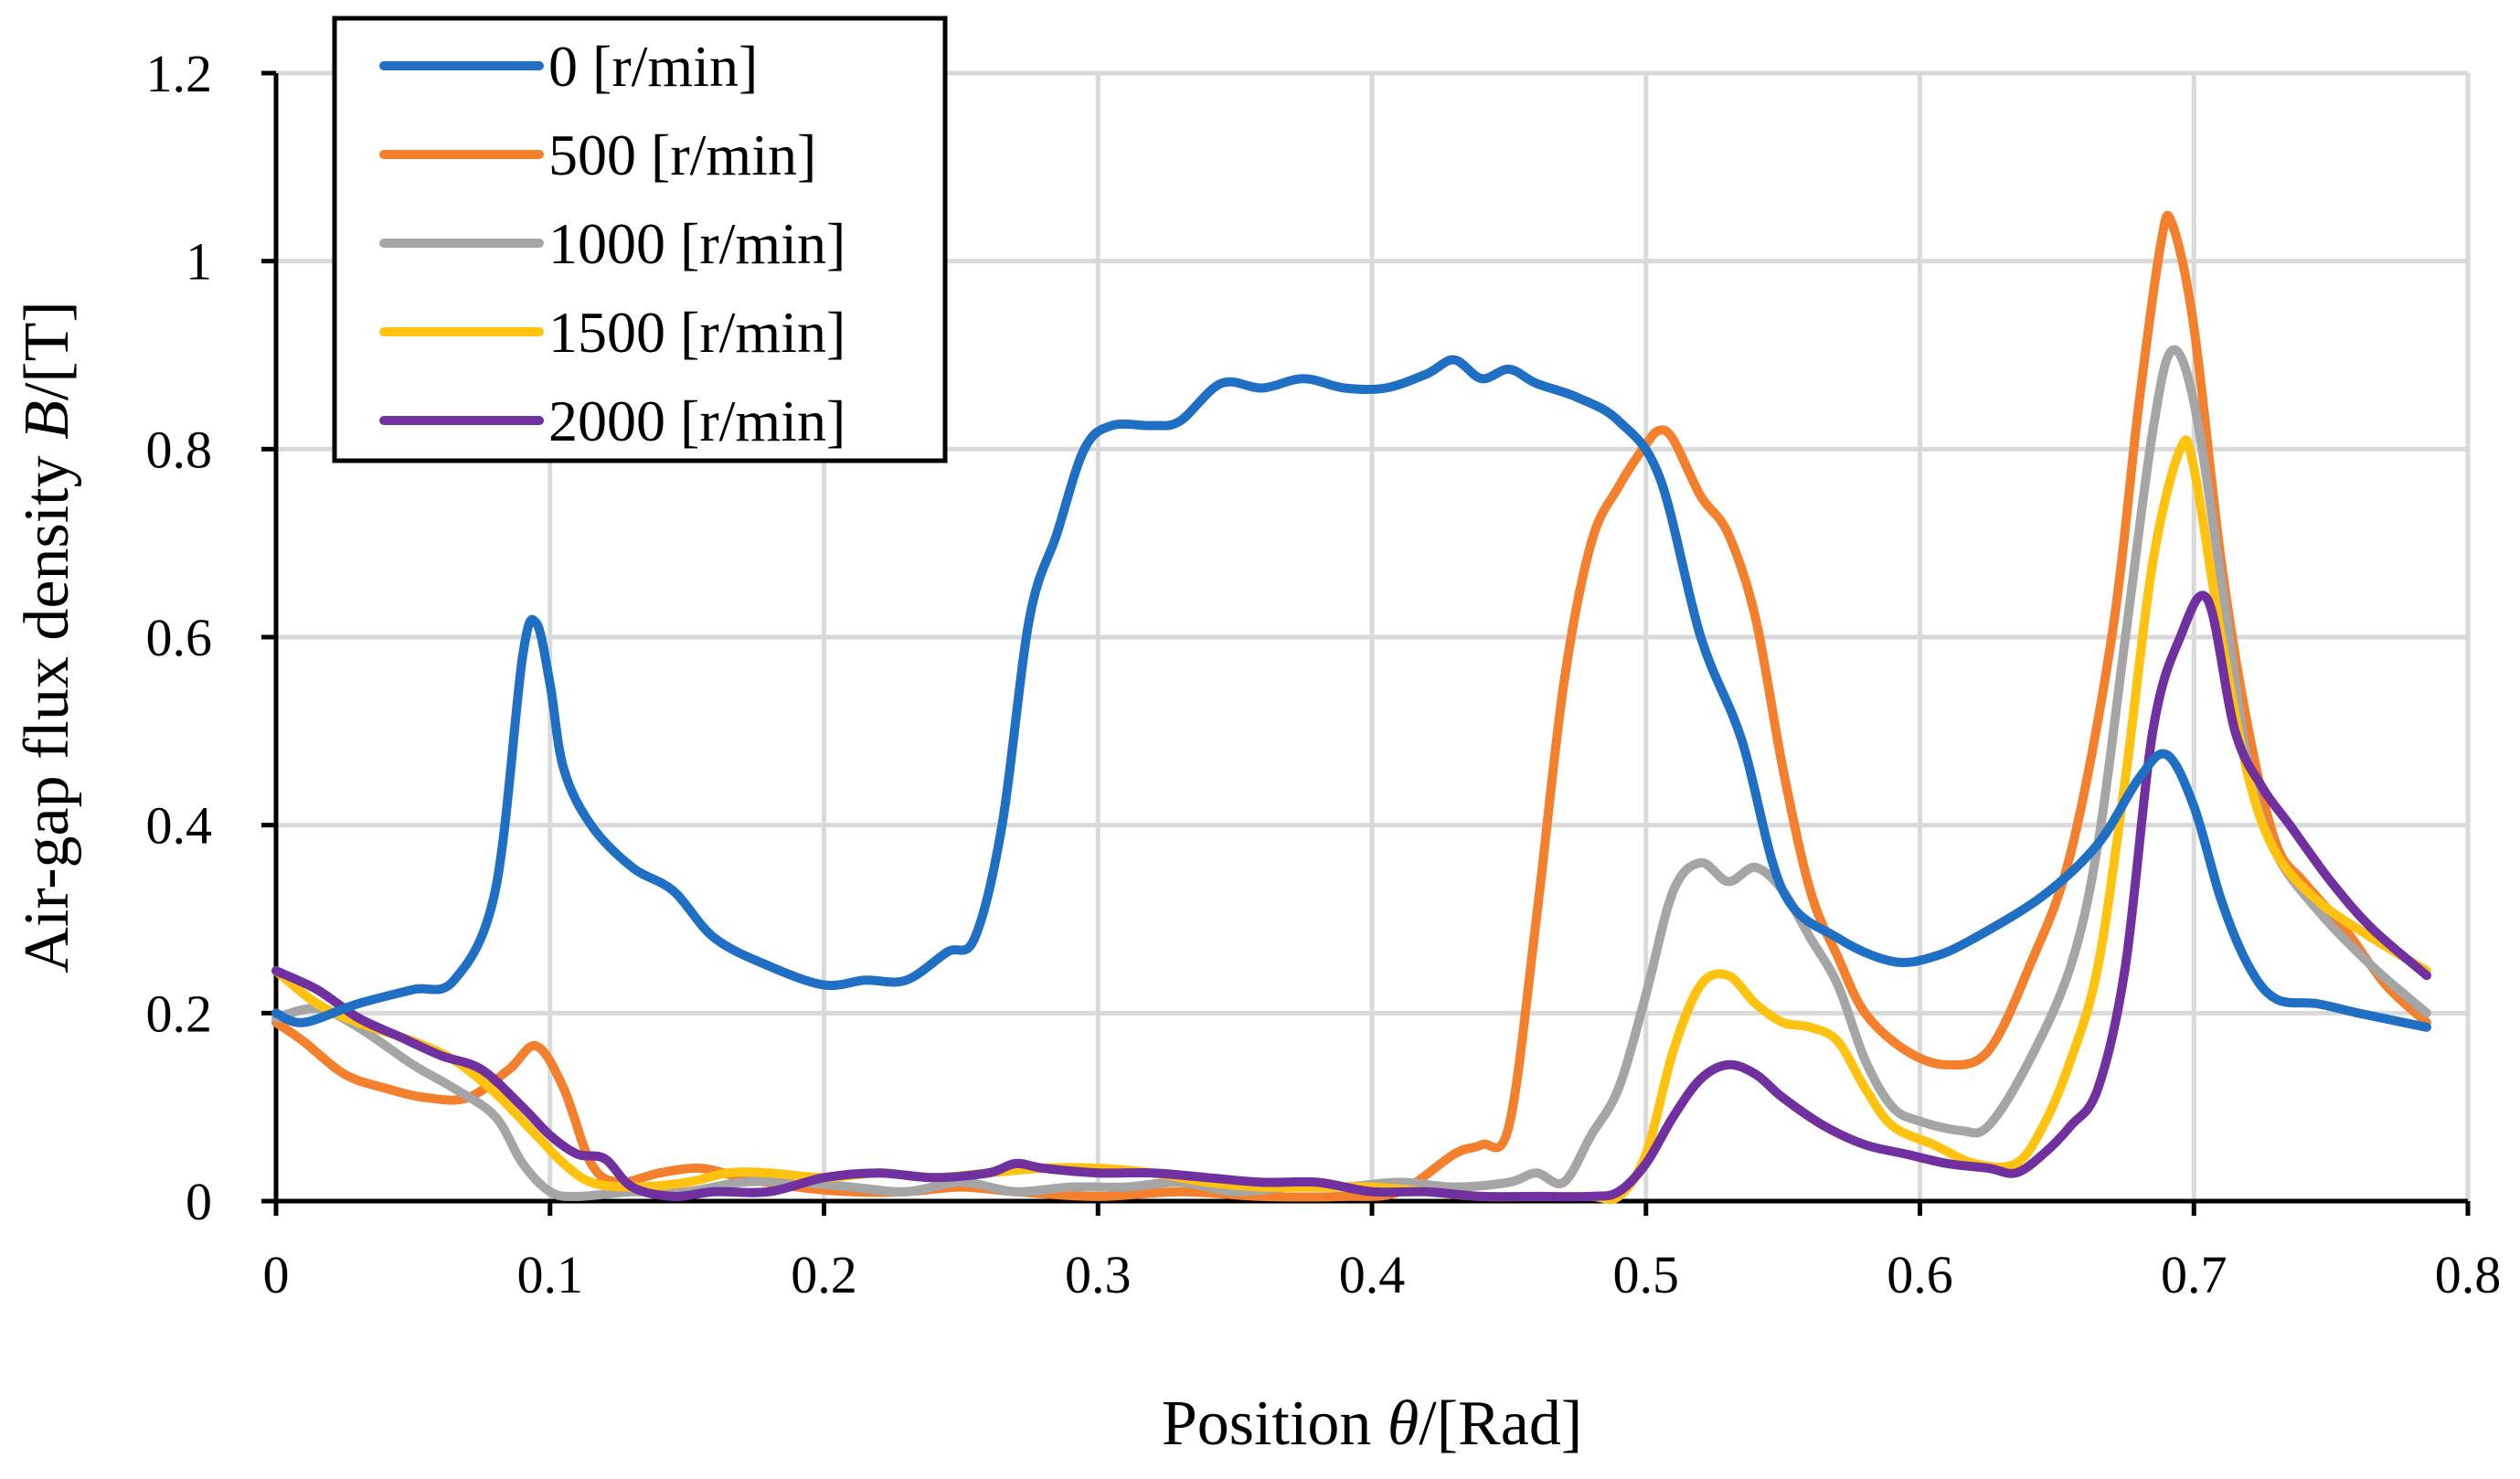  I want to click on x-tick-labels: 0 0.1 0.2 0.3 0.4 0.5 0.6 0.7 0.8, so click(1383, 1274).